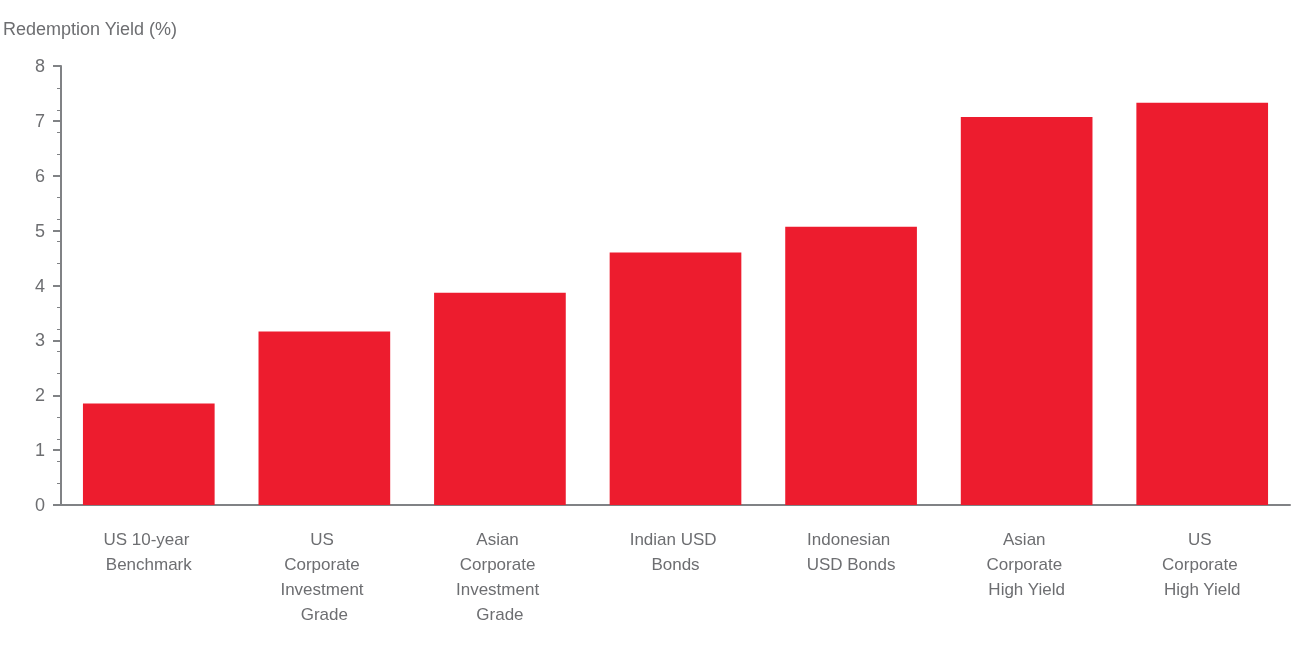 The width and height of the screenshot is (1316, 652). I want to click on x-tick-label: Asian Corporate High Yield, so click(1026, 564).